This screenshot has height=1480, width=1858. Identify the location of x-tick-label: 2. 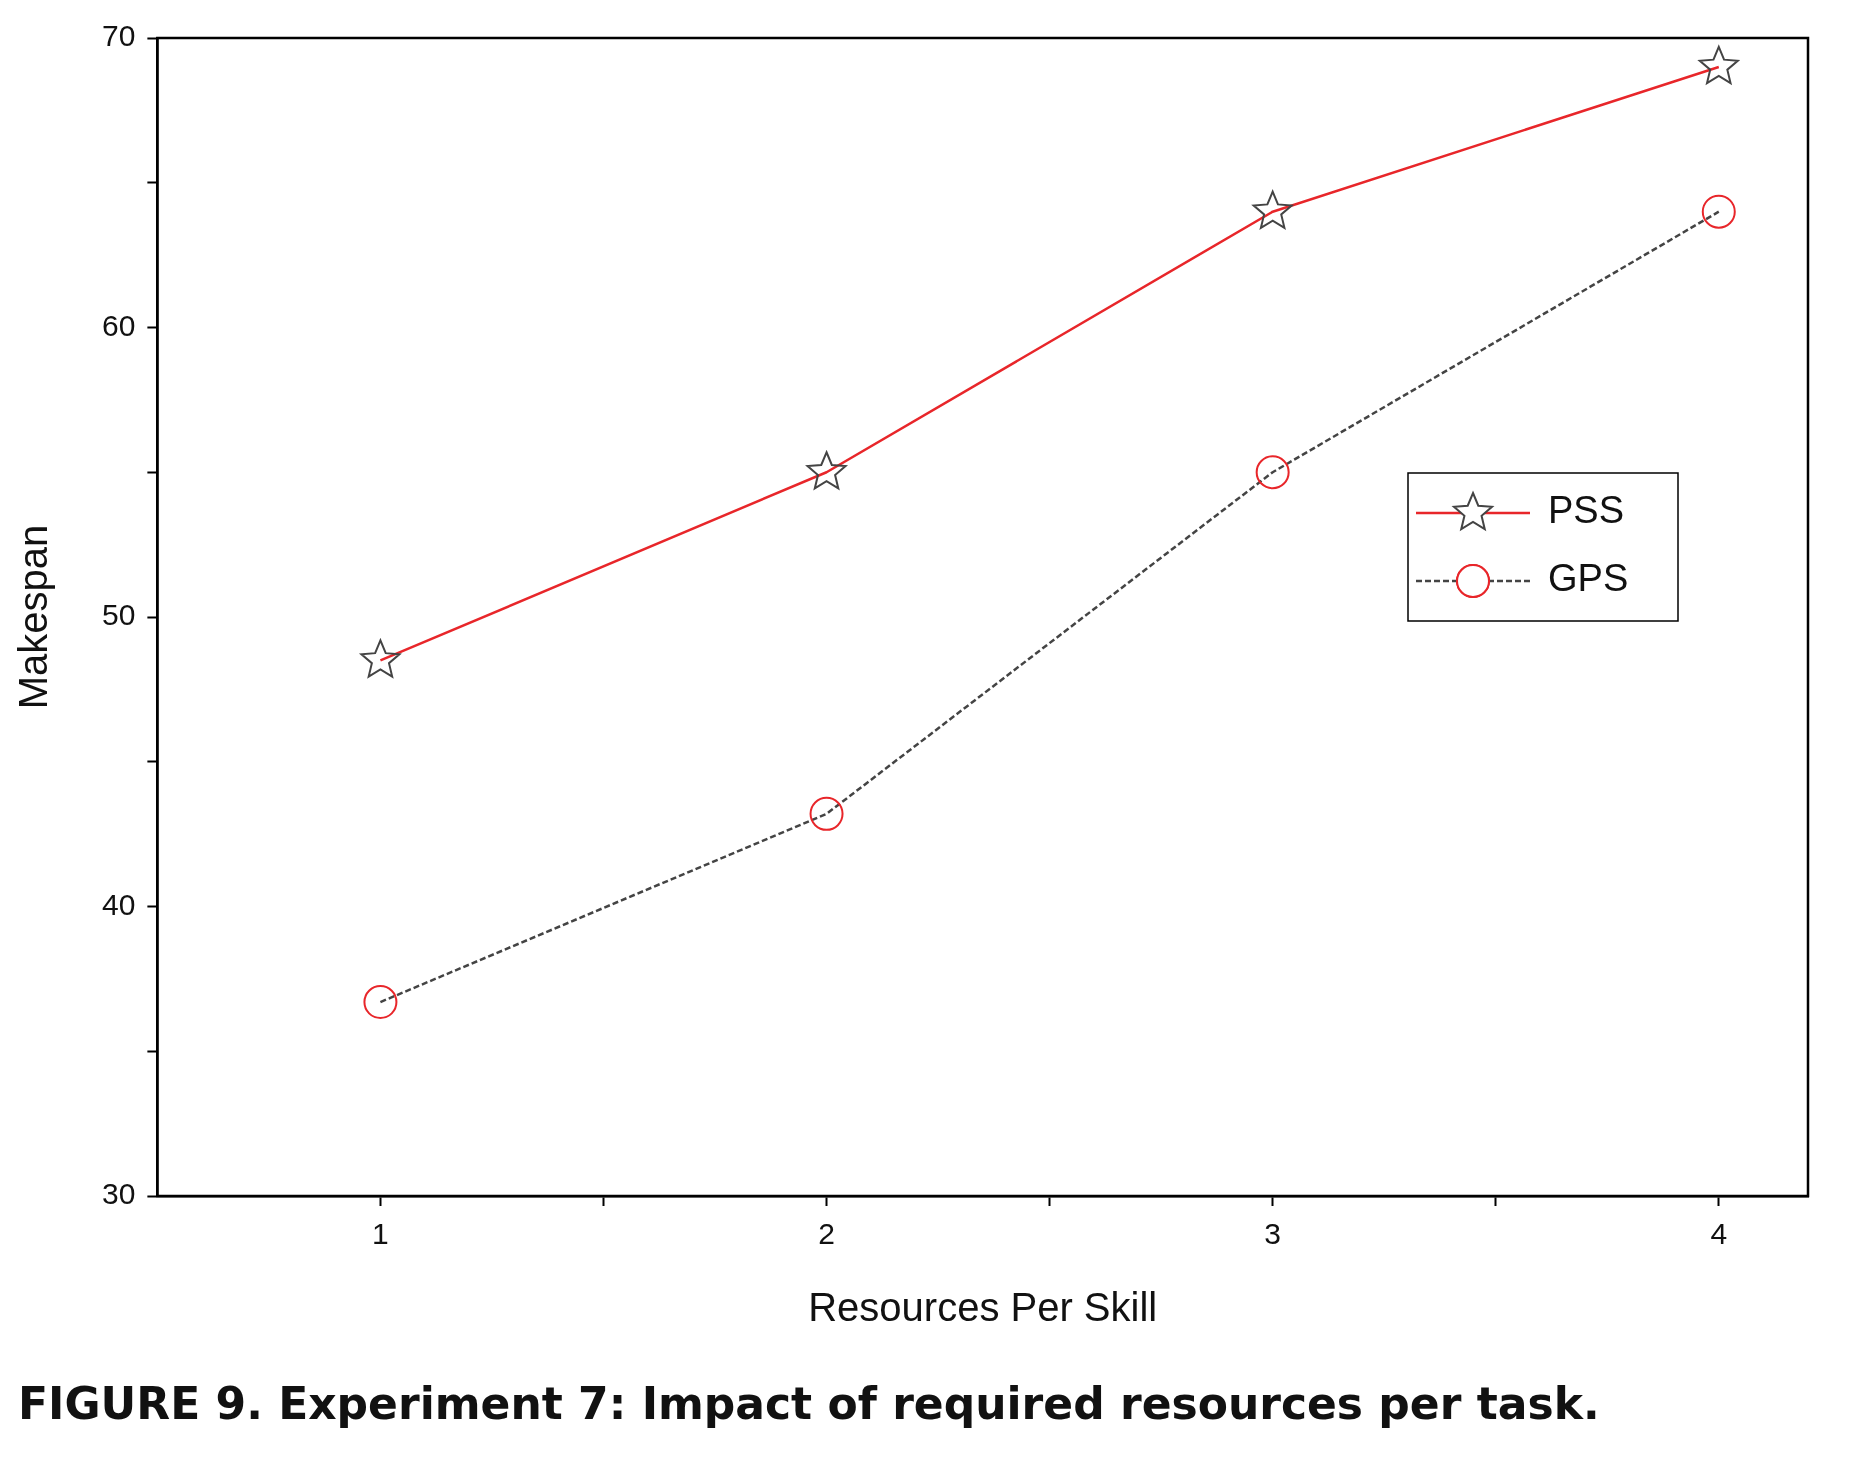
(826, 1234).